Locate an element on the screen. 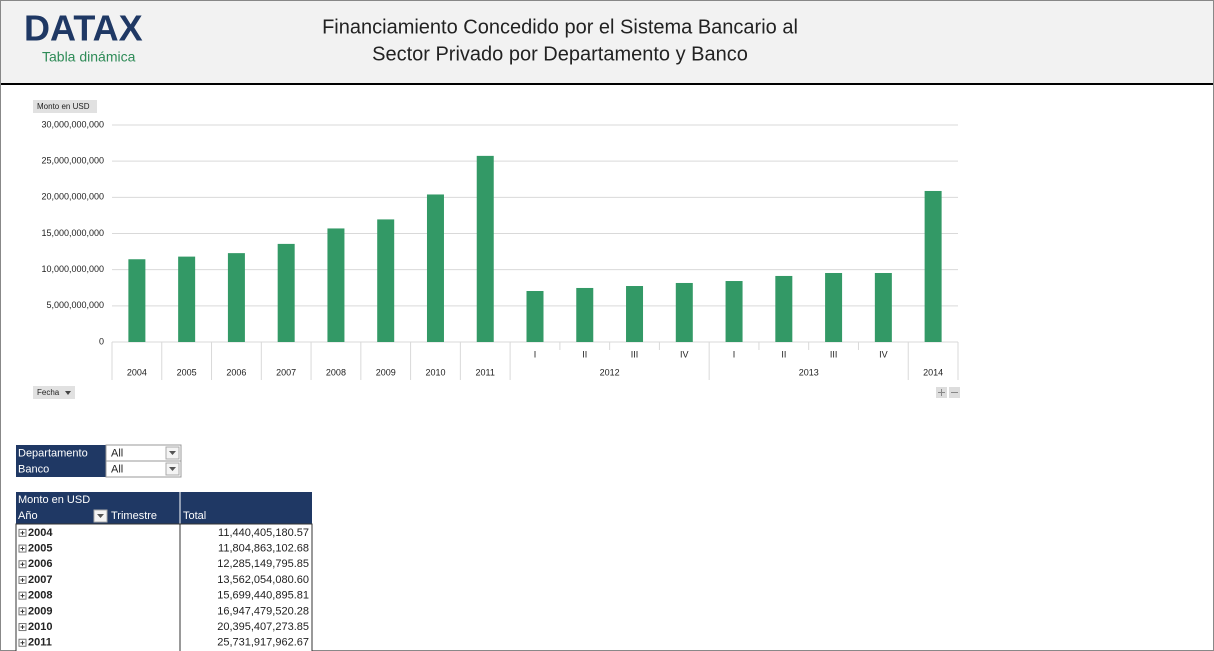  x-group-label: 2013 is located at coordinates (809, 372).